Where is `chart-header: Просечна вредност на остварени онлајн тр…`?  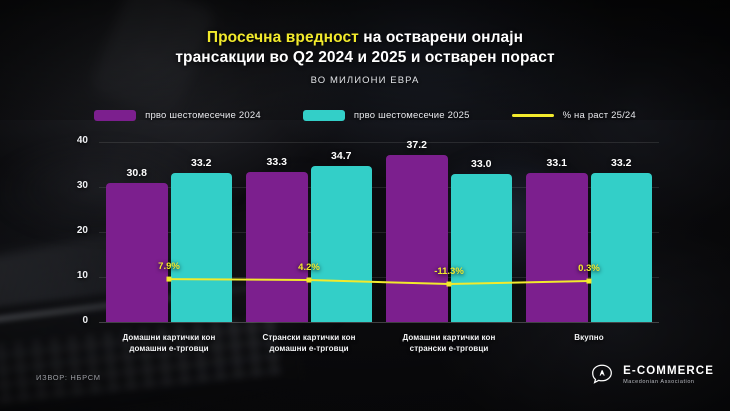
chart-header: Просечна вредност на остварени онлајн тр… is located at coordinates (365, 57).